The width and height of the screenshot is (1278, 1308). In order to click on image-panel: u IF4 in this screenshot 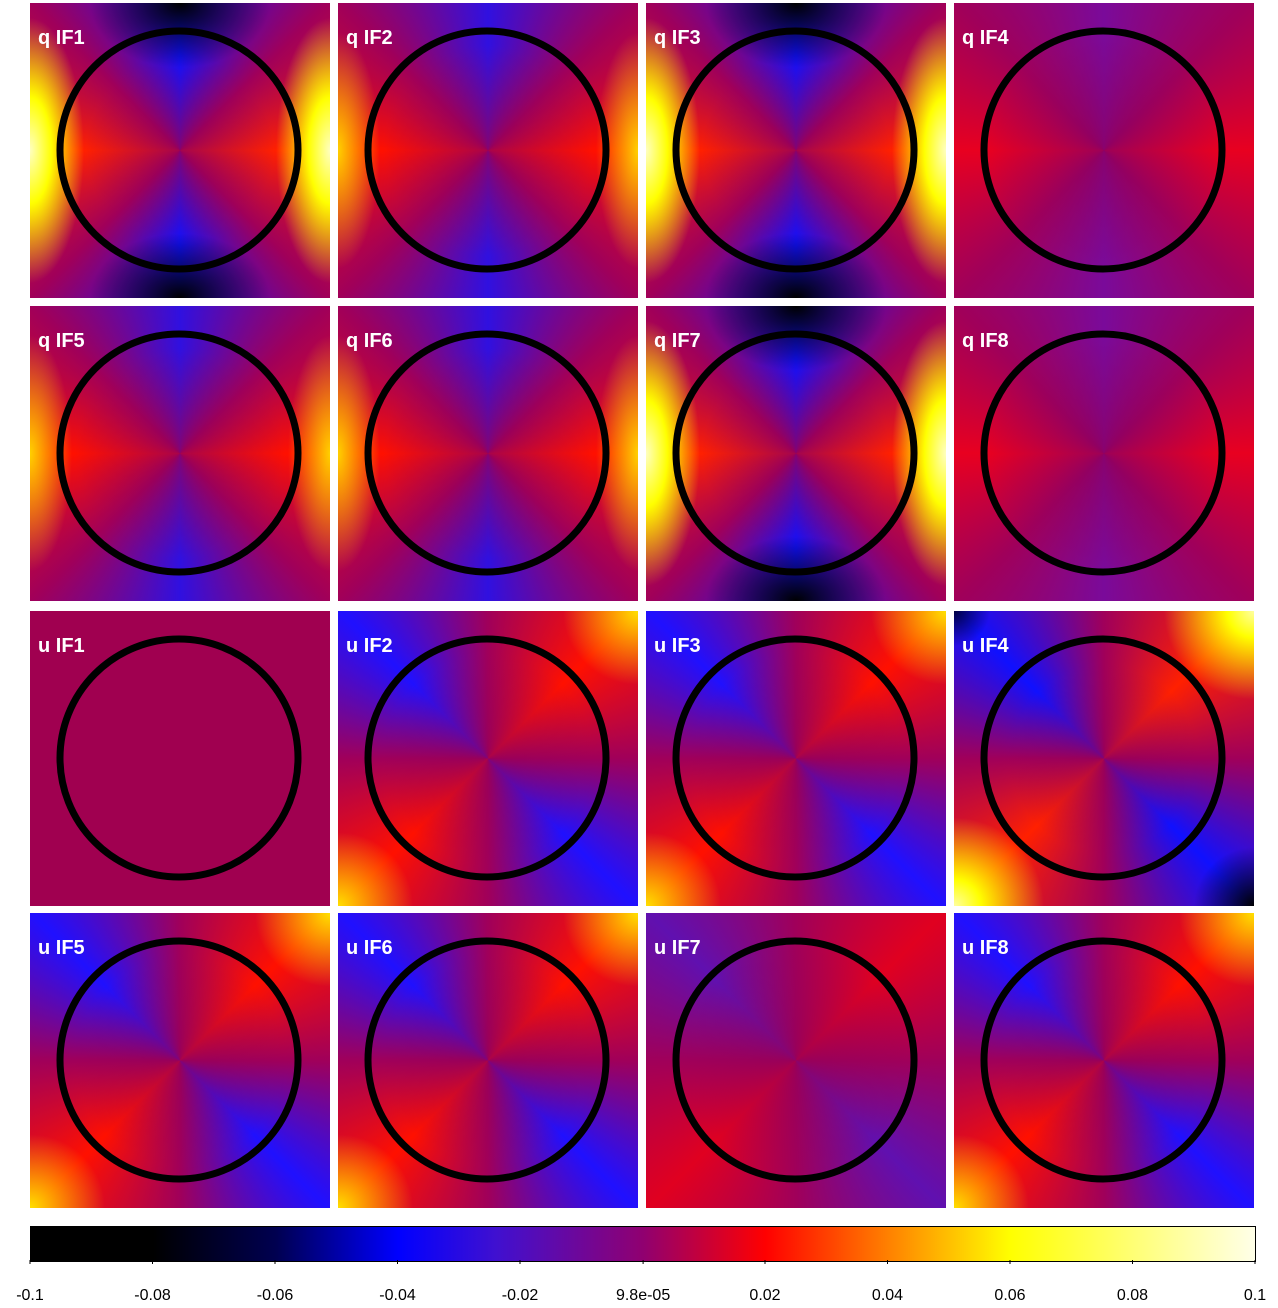, I will do `click(1104, 758)`.